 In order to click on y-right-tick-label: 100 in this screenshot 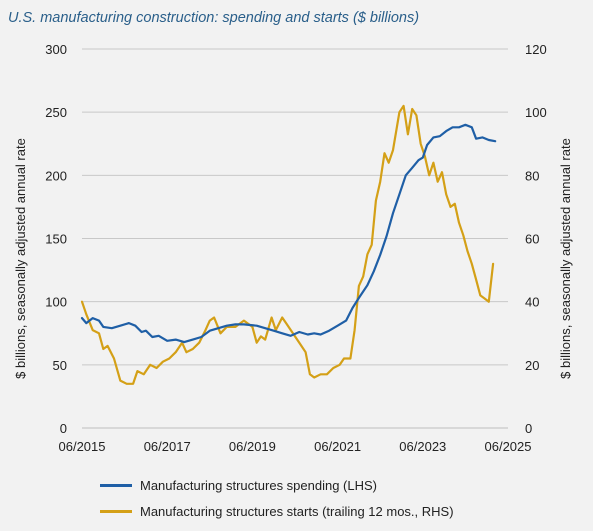, I will do `click(536, 112)`.